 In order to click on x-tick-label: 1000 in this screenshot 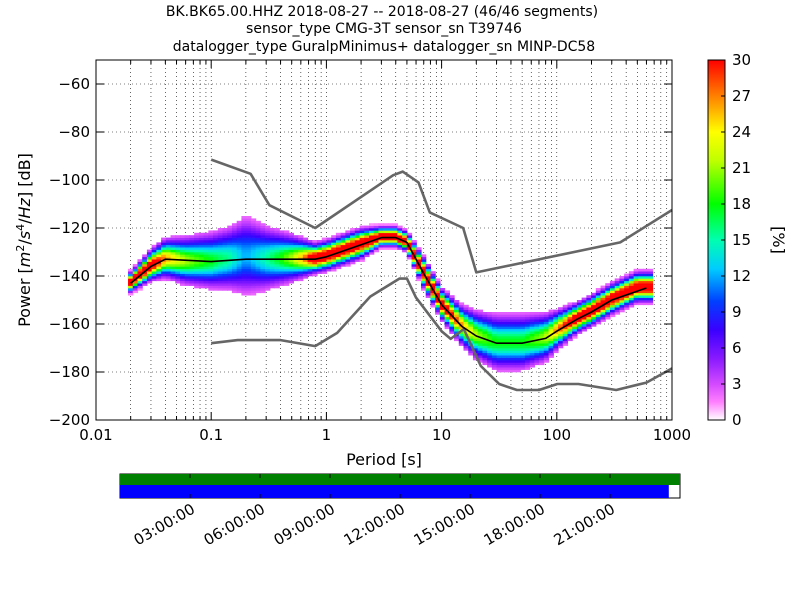, I will do `click(672, 435)`.